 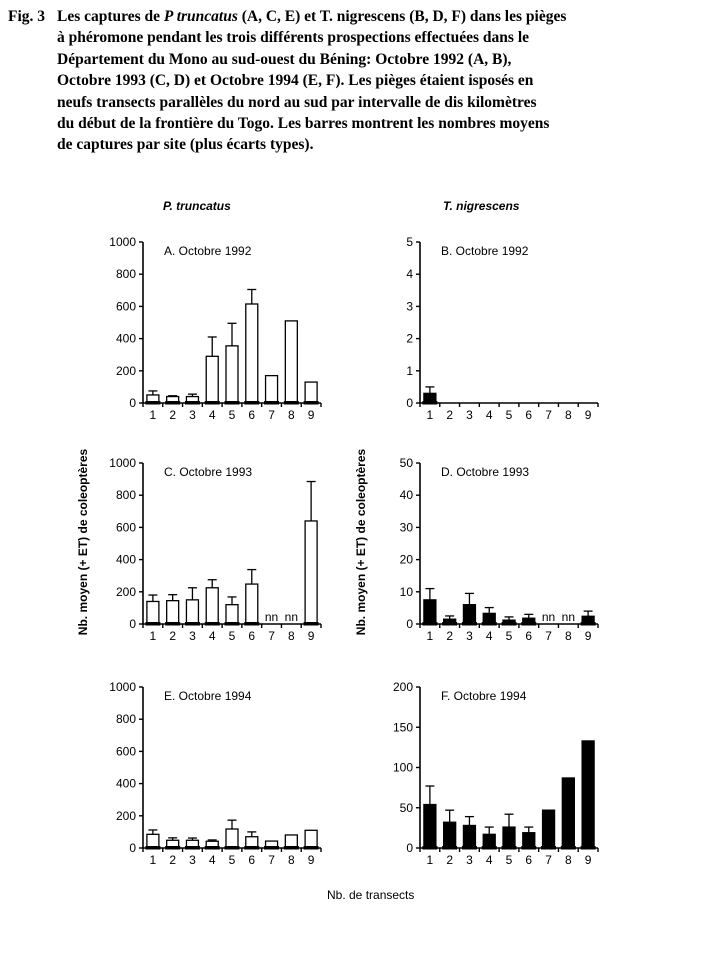 What do you see at coordinates (126, 719) in the screenshot?
I see `y-tick-label: 800` at bounding box center [126, 719].